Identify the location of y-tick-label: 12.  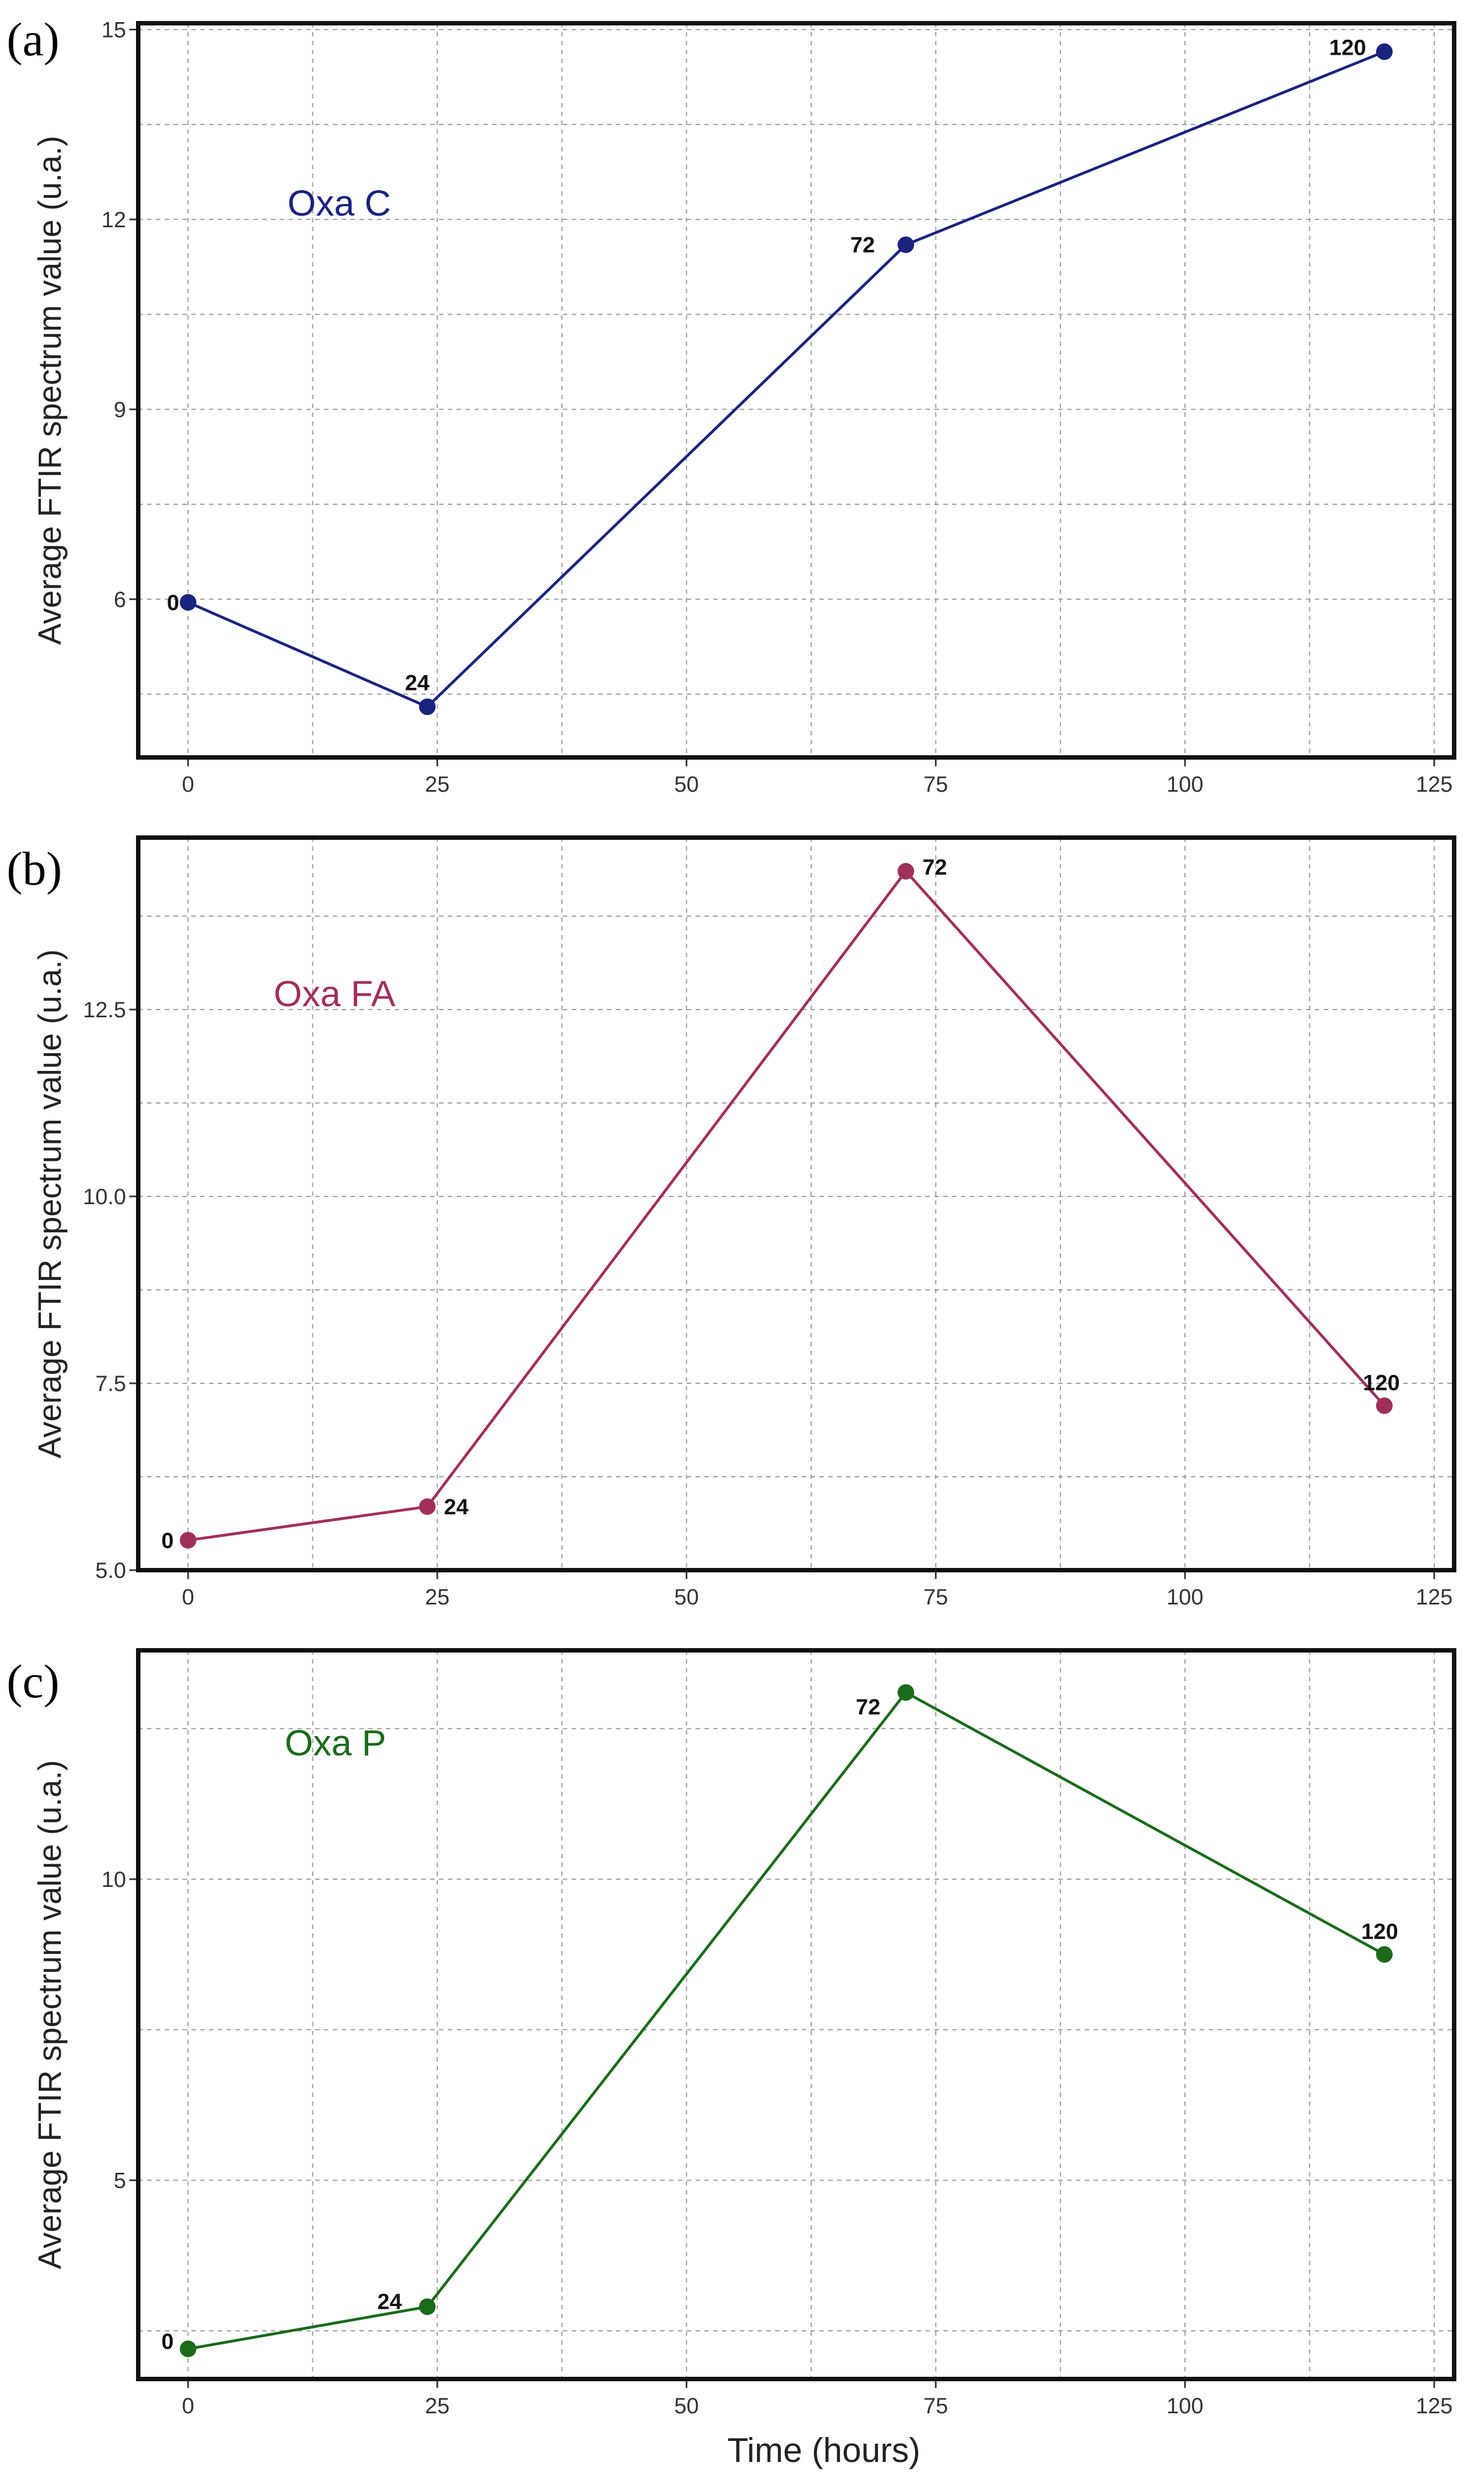
(115, 220).